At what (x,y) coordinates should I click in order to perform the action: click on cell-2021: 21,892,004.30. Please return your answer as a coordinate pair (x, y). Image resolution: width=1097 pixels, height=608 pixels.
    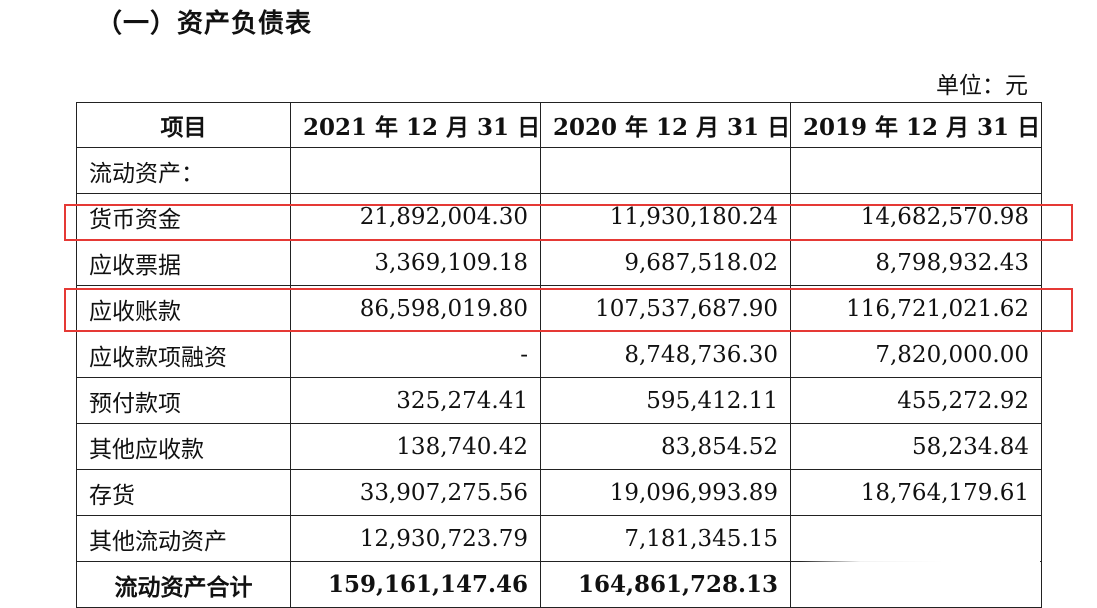
    Looking at the image, I should click on (415, 216).